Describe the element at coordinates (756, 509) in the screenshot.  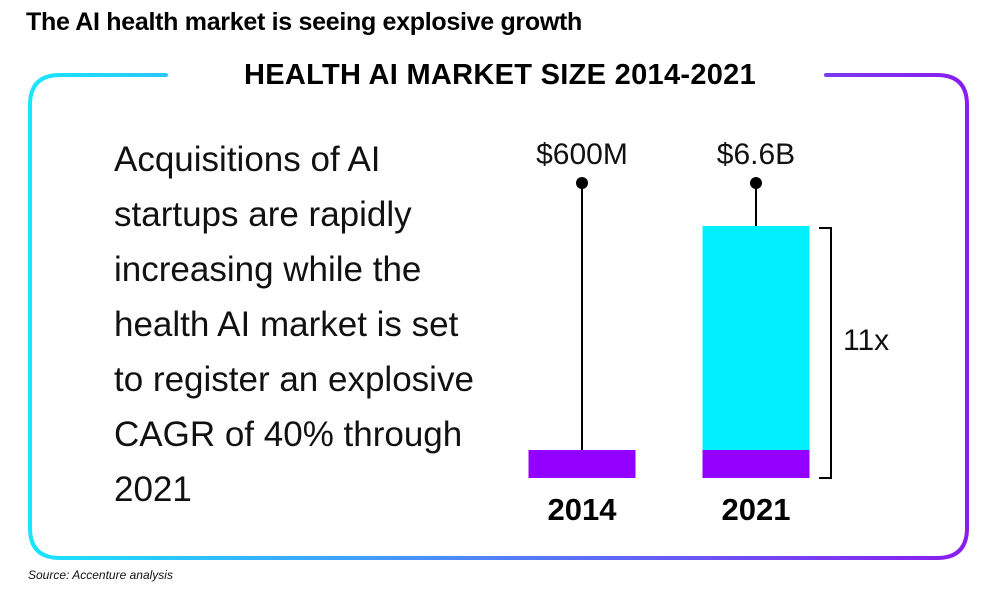
I see `category-label-2021: 2021` at that location.